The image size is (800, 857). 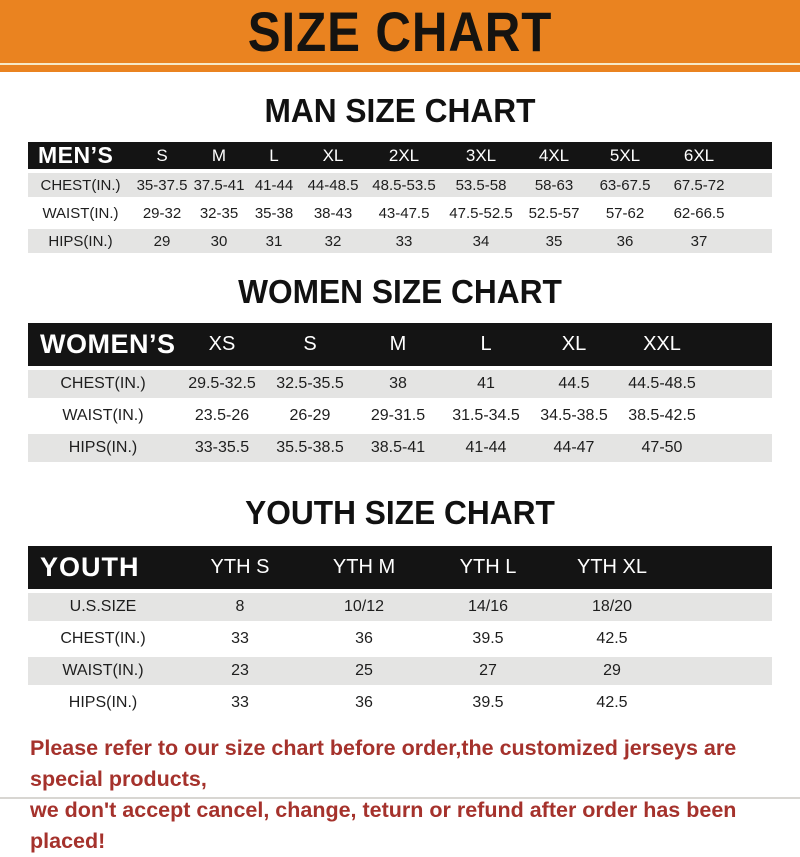 What do you see at coordinates (625, 185) in the screenshot?
I see `size-value-cell: 63-67.5` at bounding box center [625, 185].